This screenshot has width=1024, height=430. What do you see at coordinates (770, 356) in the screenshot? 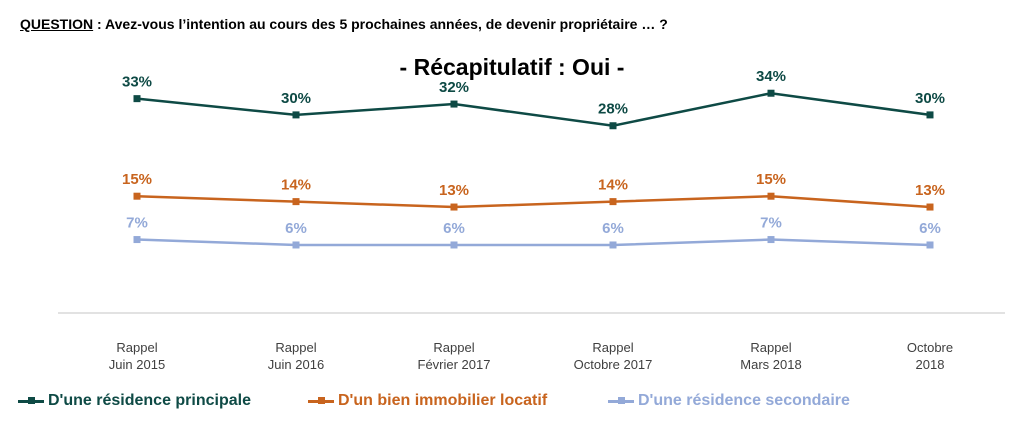
I see `x-tick-label: Rappel Mars 2018` at bounding box center [770, 356].